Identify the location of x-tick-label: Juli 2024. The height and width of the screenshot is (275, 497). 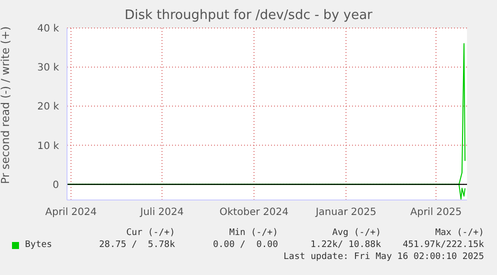
(161, 212).